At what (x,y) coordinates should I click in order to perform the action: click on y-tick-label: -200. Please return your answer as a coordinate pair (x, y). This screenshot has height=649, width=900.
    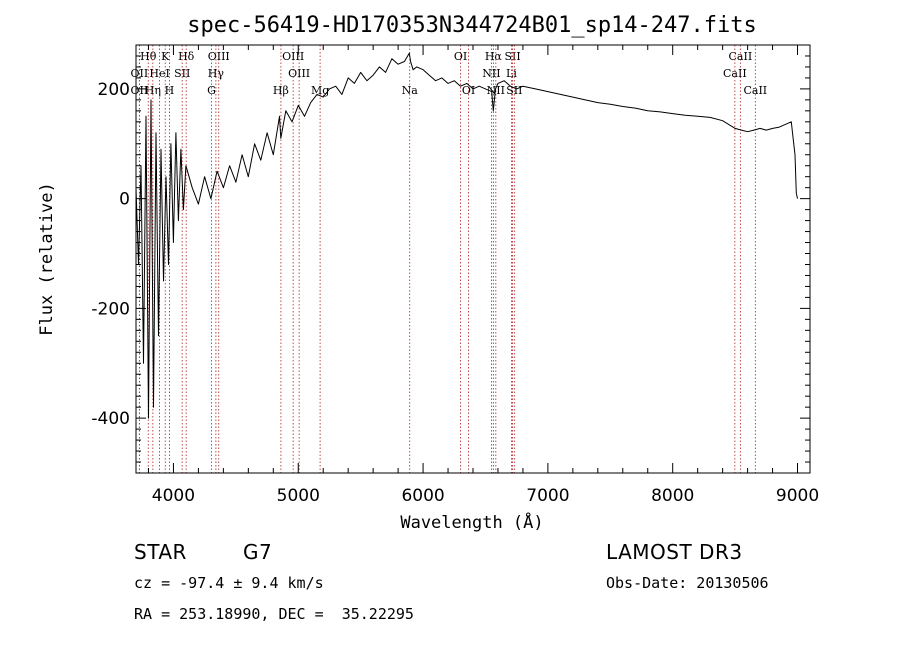
    Looking at the image, I should click on (110, 309).